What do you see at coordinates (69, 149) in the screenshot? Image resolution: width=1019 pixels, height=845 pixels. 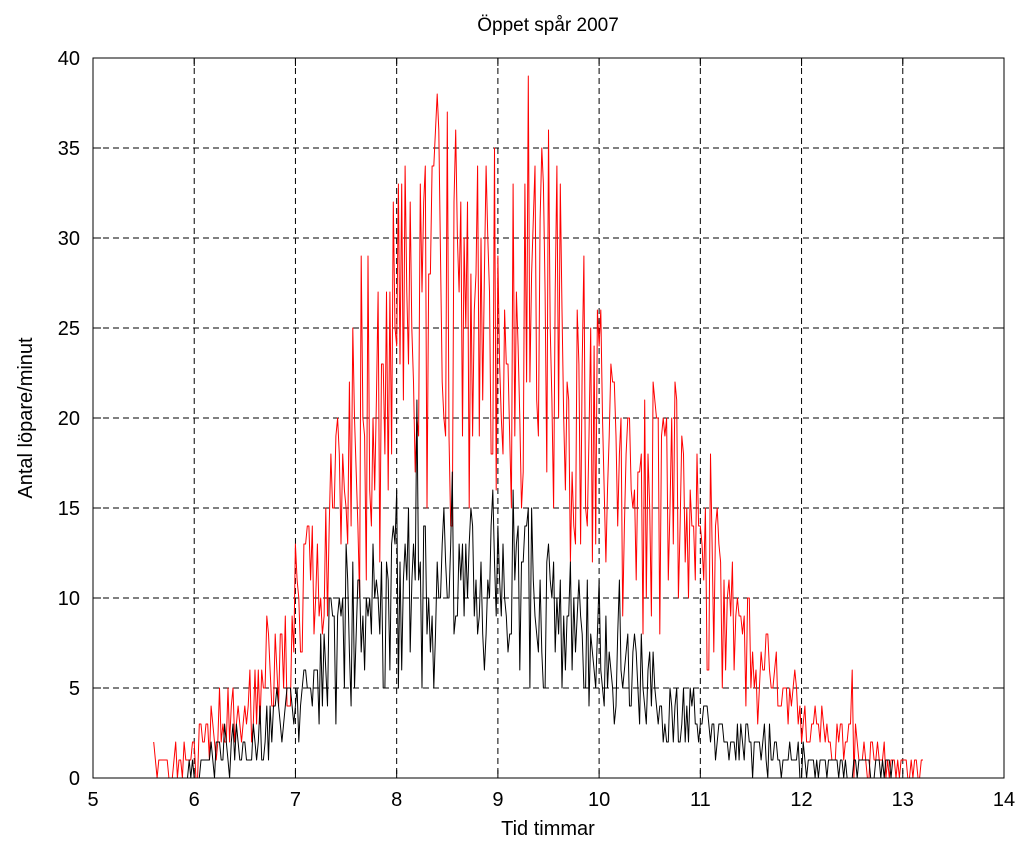 I see `y-tick-label: 35` at bounding box center [69, 149].